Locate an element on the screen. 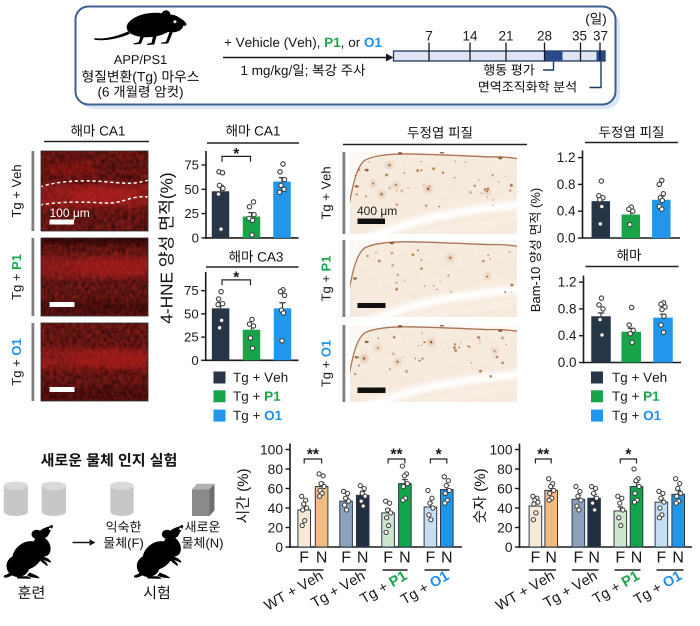 The width and height of the screenshot is (700, 626). svg-text: 100 μm is located at coordinates (70, 213).